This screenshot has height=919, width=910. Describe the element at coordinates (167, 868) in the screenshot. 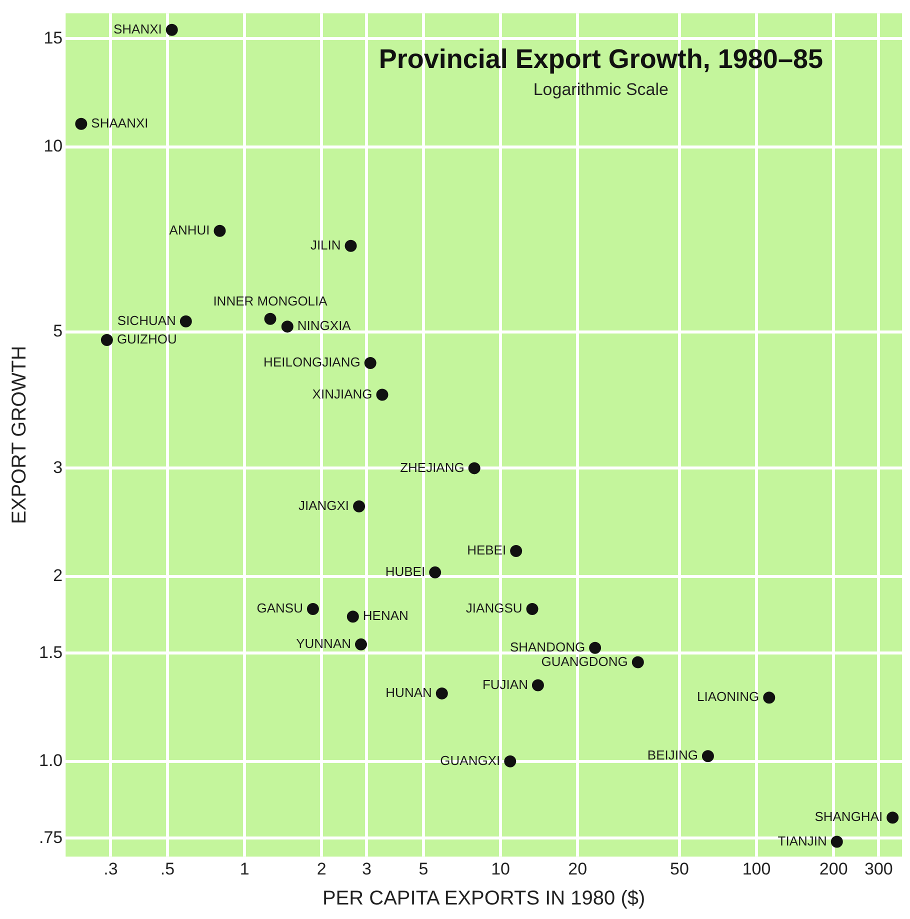

I see `x-tick-label: .5` at that location.